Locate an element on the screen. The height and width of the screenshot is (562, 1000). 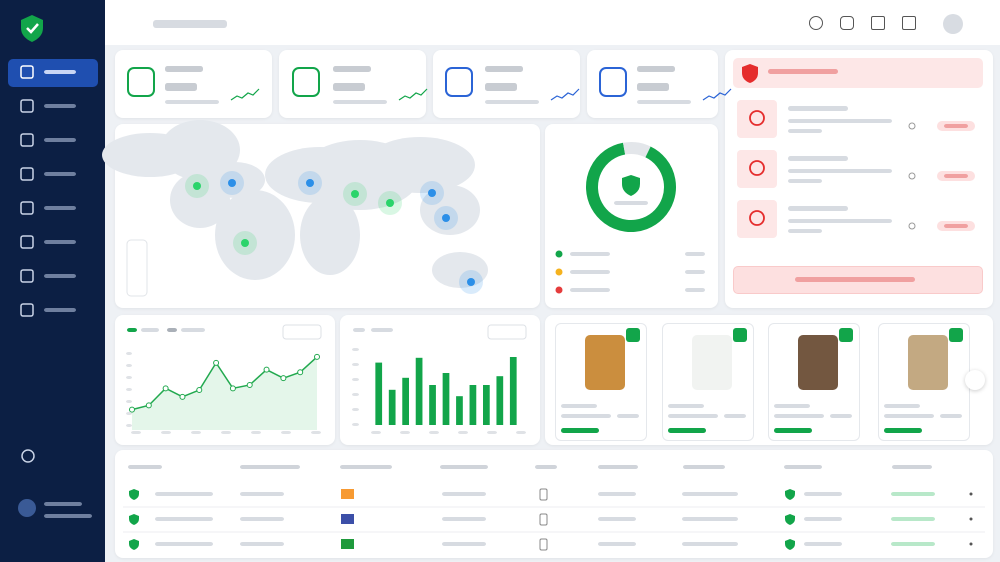
alert-icon is located at coordinates (757, 218).